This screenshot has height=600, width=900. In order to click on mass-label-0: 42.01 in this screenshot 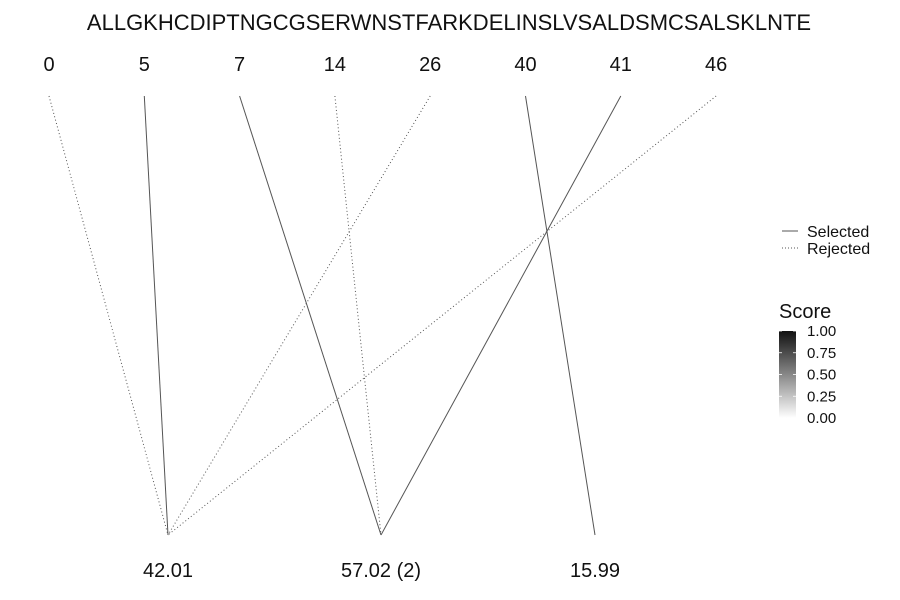, I will do `click(168, 571)`.